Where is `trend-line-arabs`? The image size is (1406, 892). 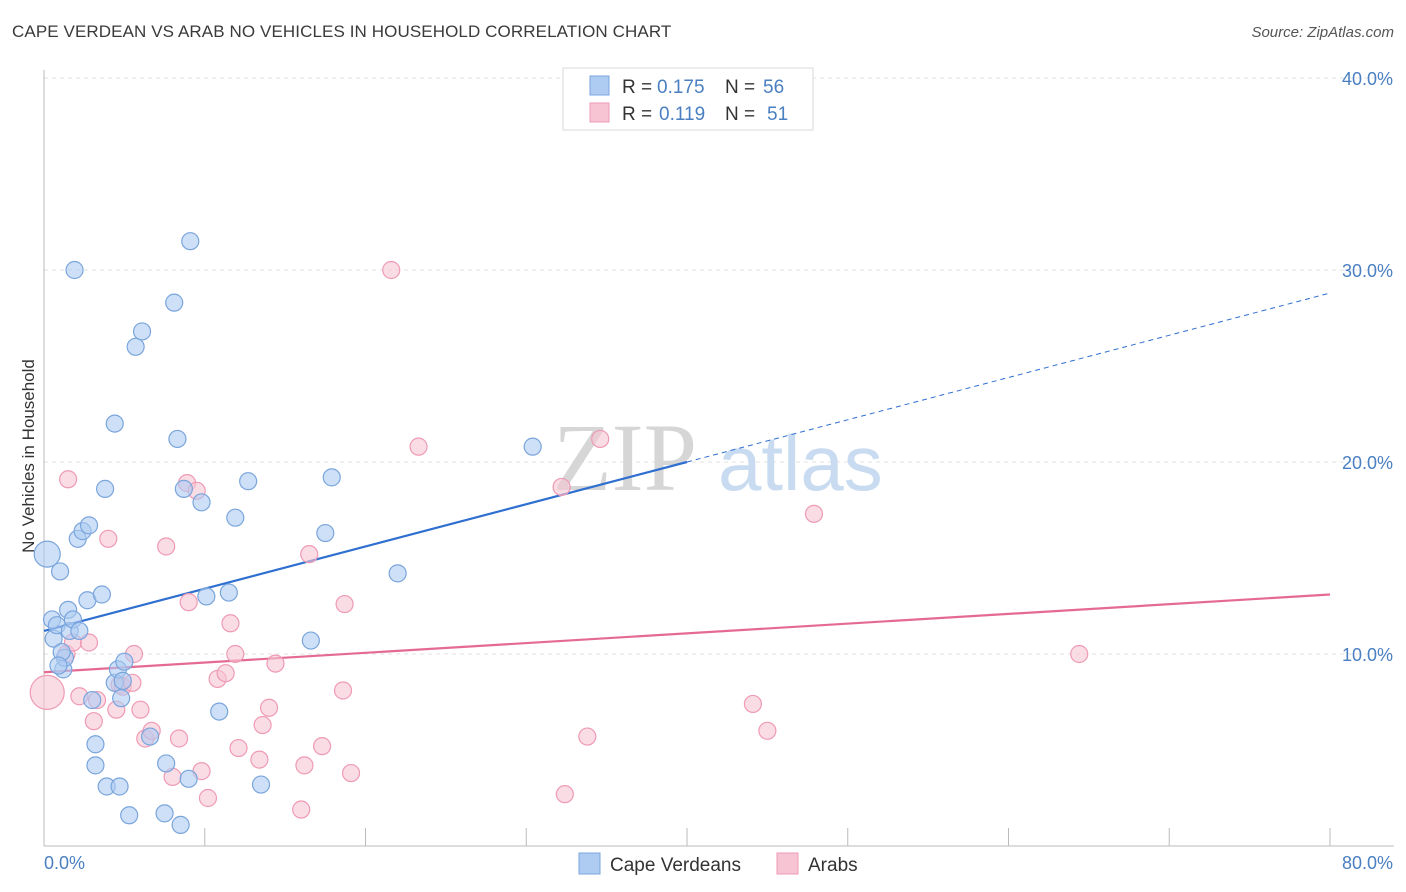
trend-line-arabs is located at coordinates (687, 633).